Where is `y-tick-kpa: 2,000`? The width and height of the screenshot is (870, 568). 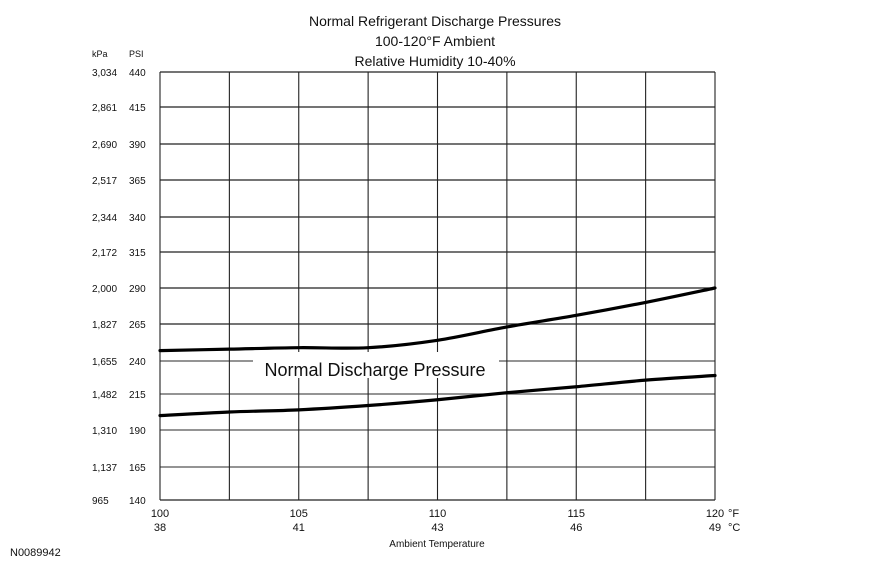 y-tick-kpa: 2,000 is located at coordinates (104, 289).